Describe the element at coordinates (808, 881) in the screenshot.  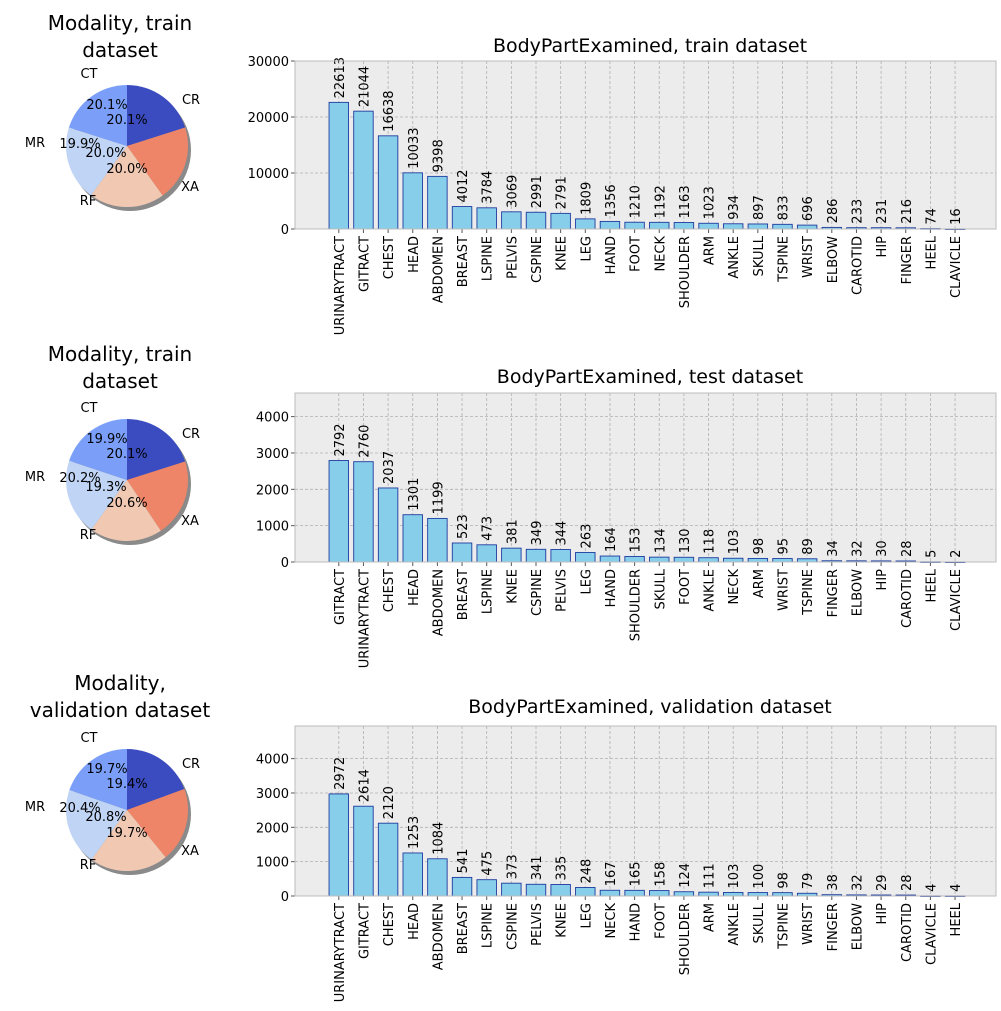
I see `bar-value-label: 79` at that location.